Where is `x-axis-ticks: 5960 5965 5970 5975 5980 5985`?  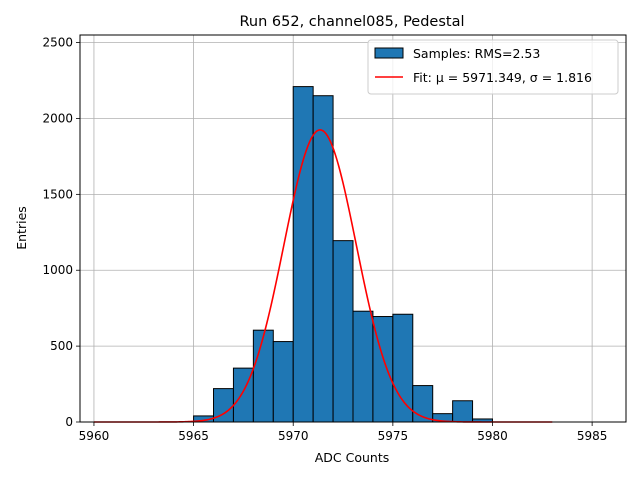 x-axis-ticks: 5960 5965 5970 5975 5980 5985 is located at coordinates (343, 432).